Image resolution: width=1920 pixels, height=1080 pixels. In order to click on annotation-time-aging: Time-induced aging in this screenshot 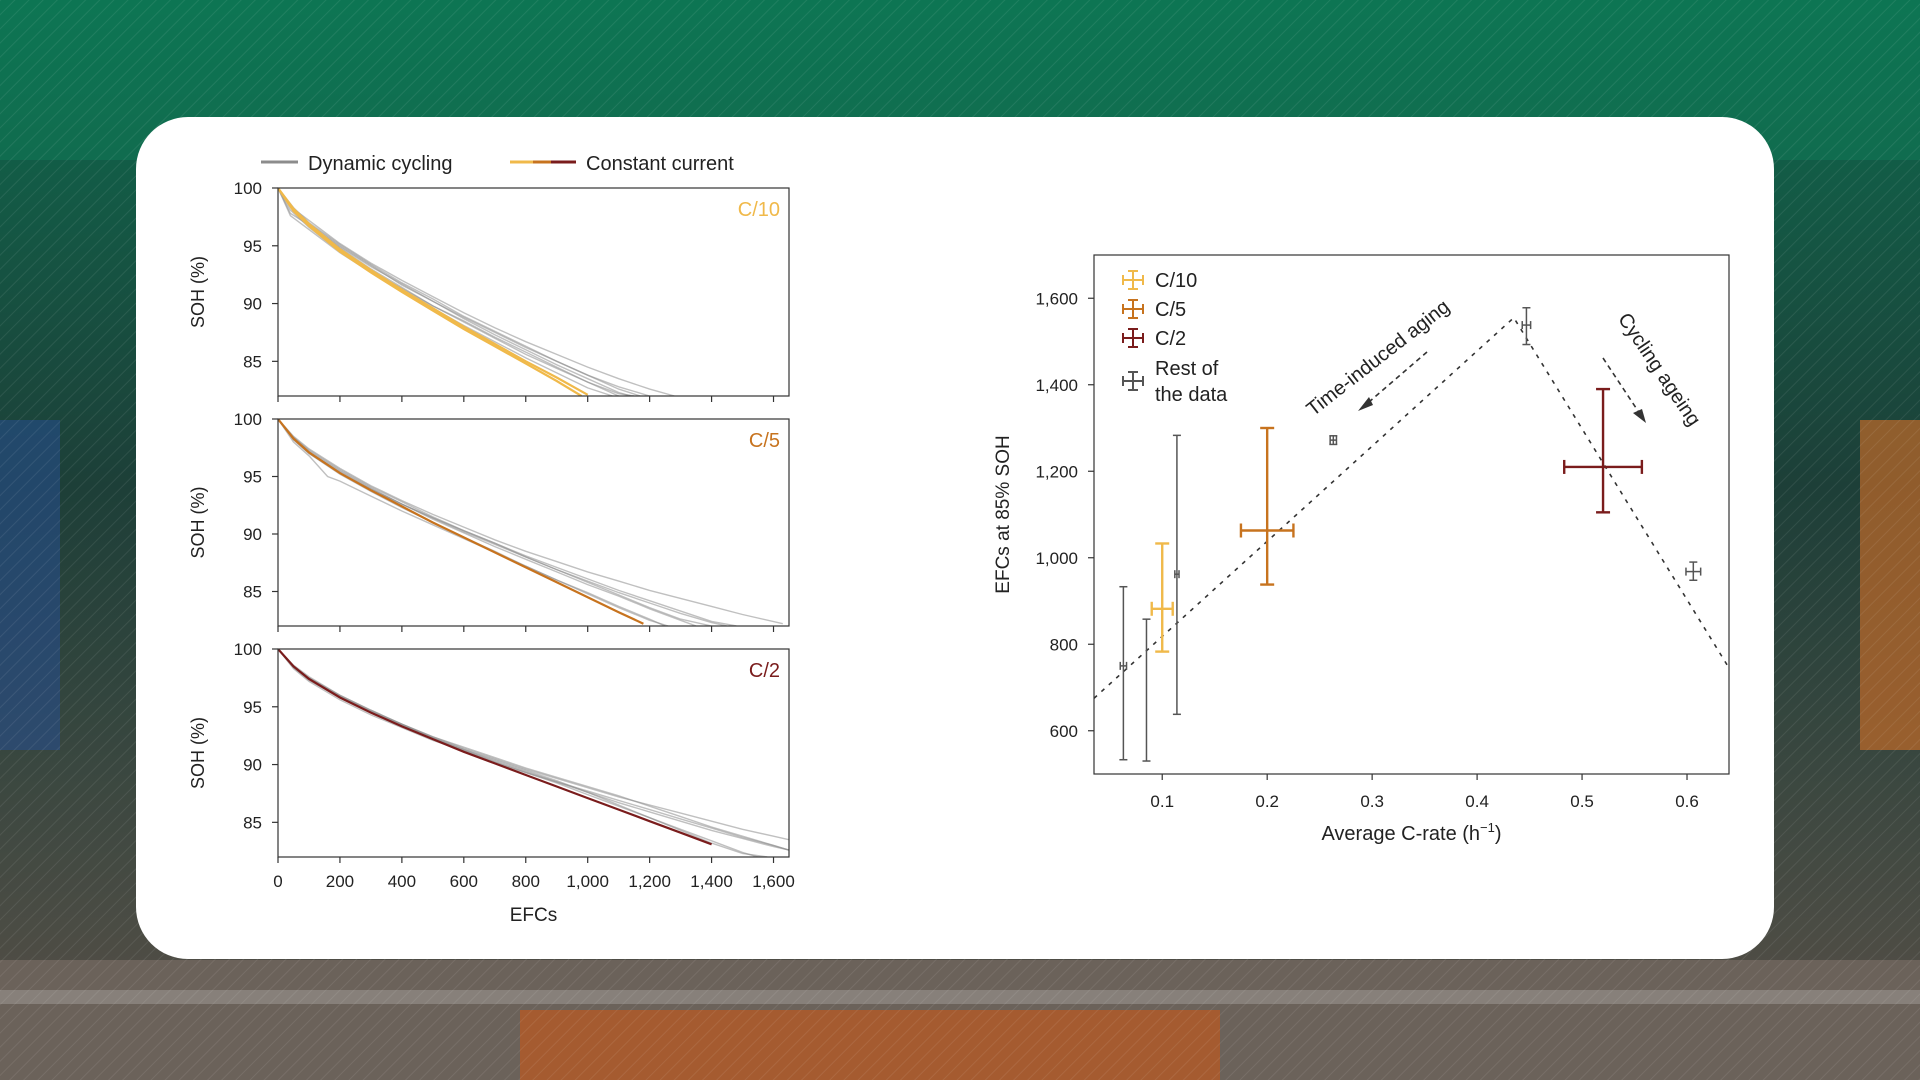, I will do `click(1378, 358)`.